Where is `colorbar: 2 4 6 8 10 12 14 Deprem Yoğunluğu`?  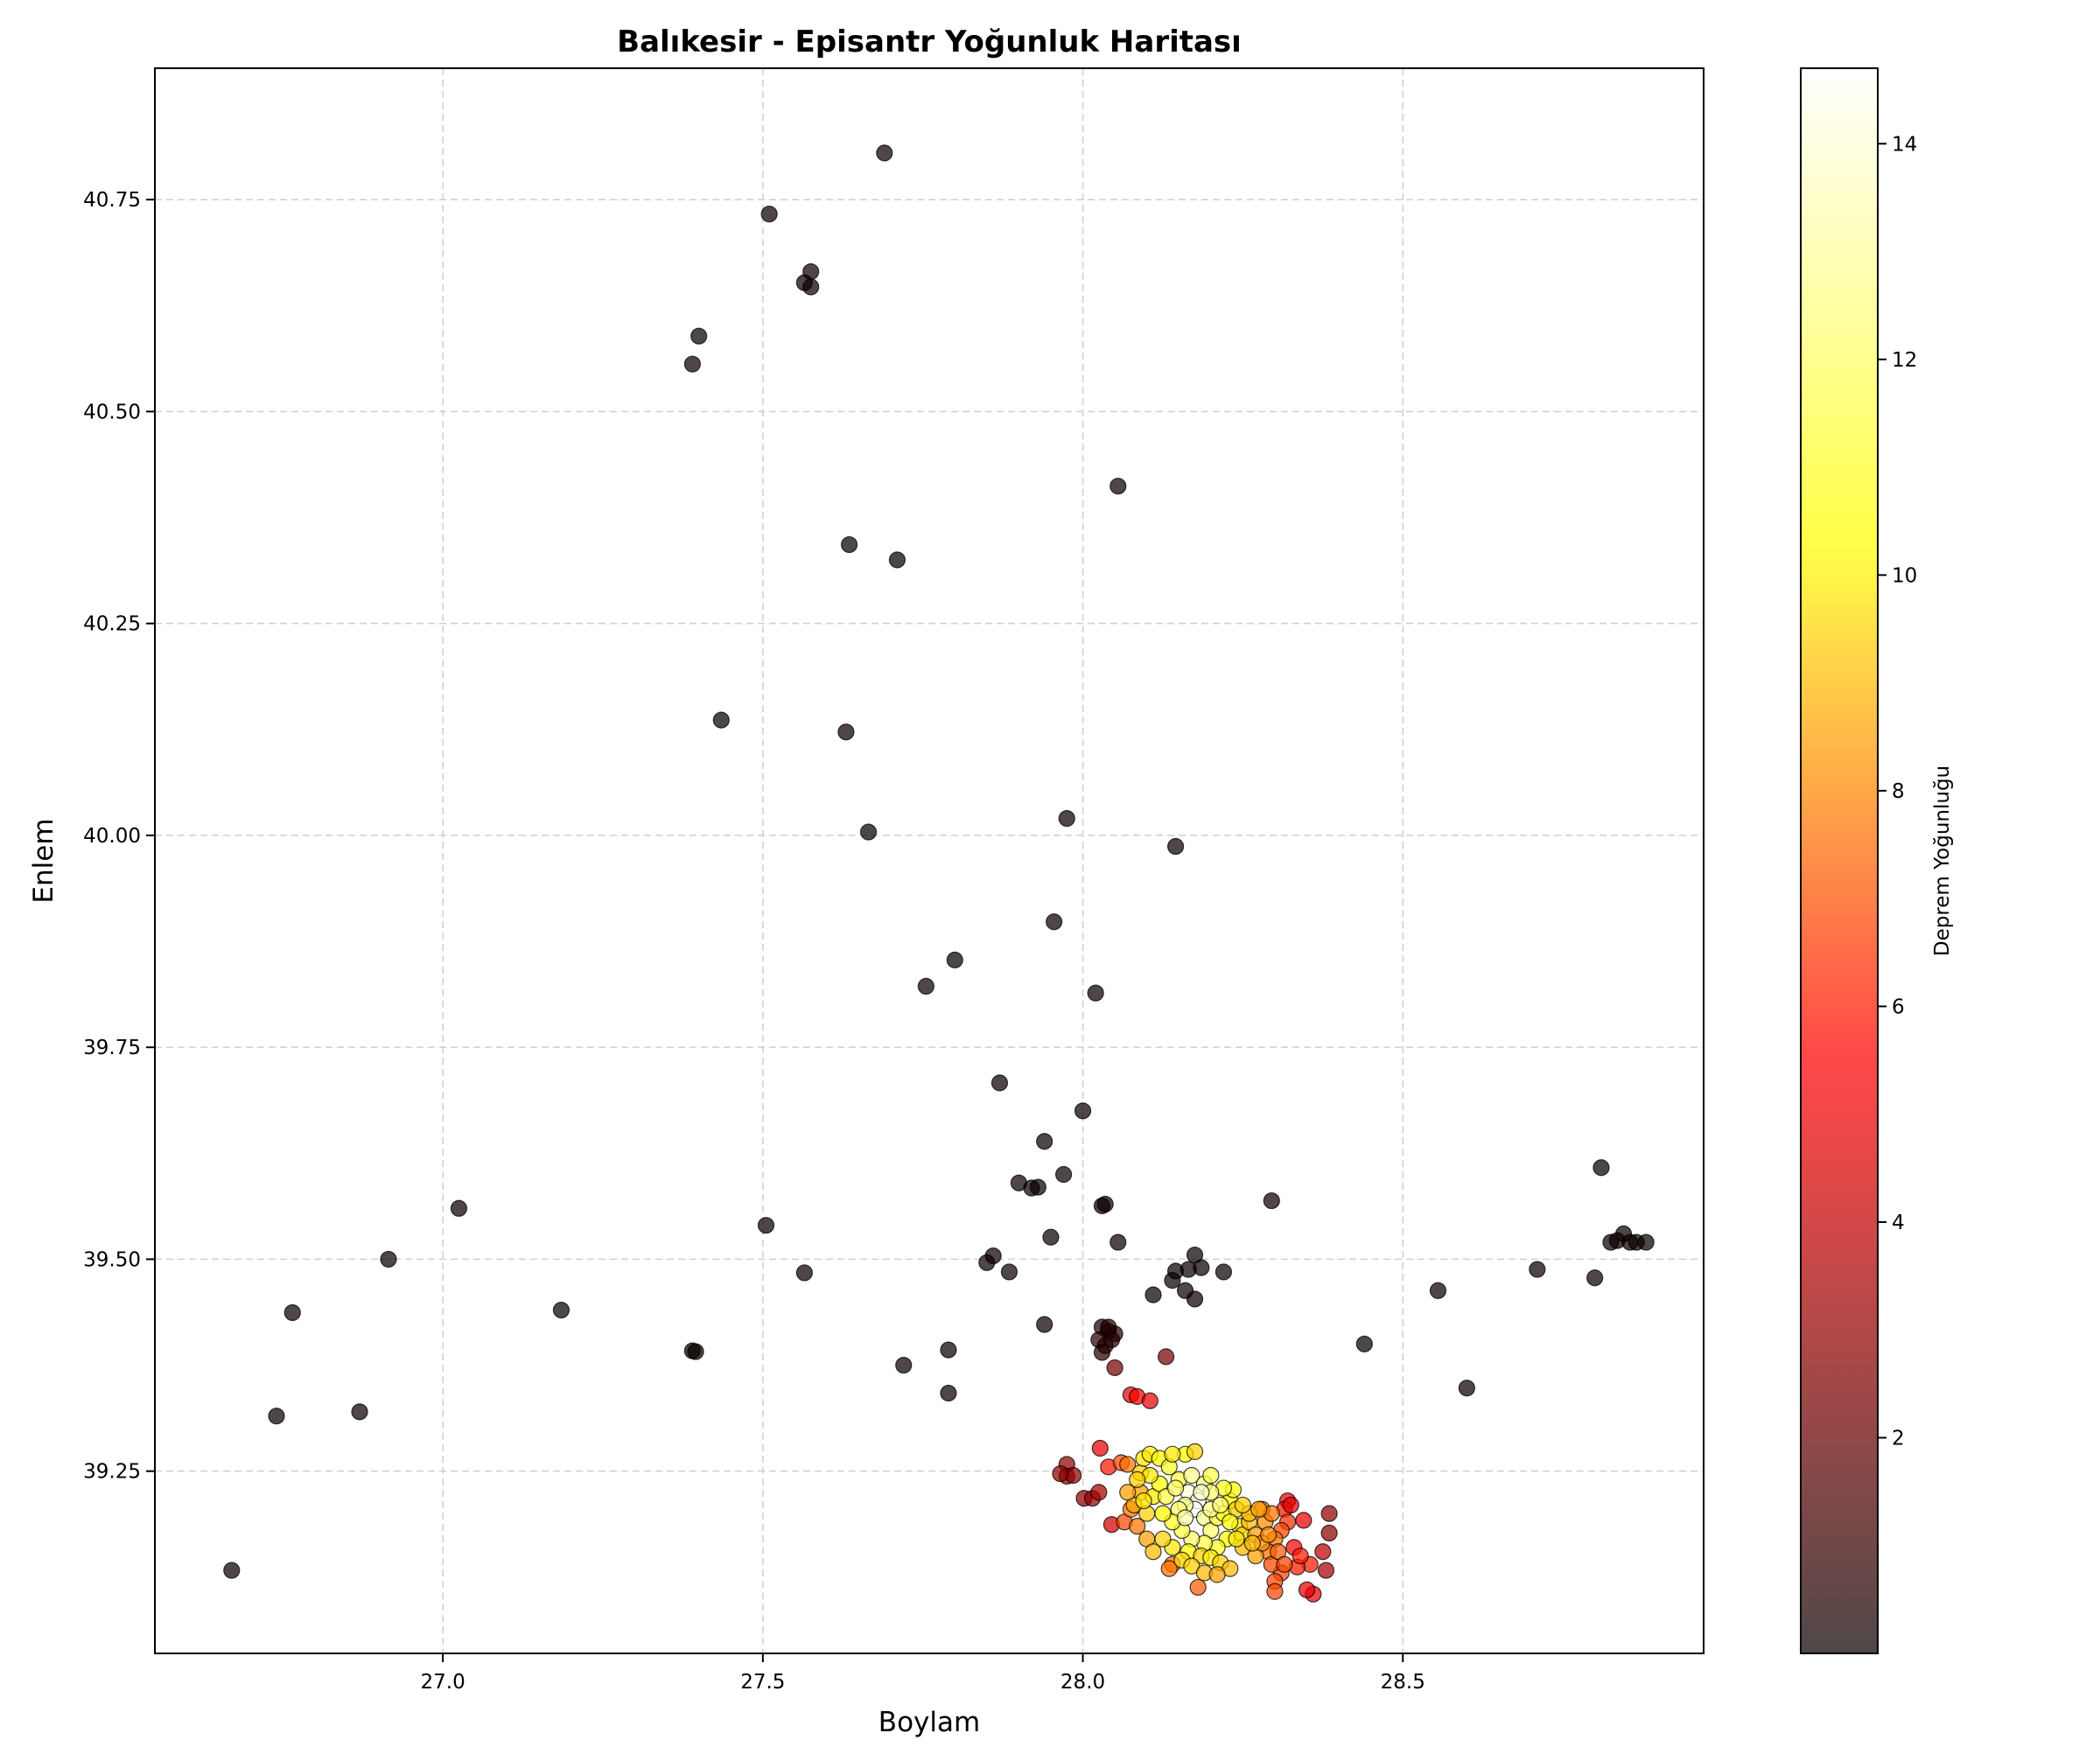 colorbar: 2 4 6 8 10 12 14 Deprem Yoğunluğu is located at coordinates (1877, 860).